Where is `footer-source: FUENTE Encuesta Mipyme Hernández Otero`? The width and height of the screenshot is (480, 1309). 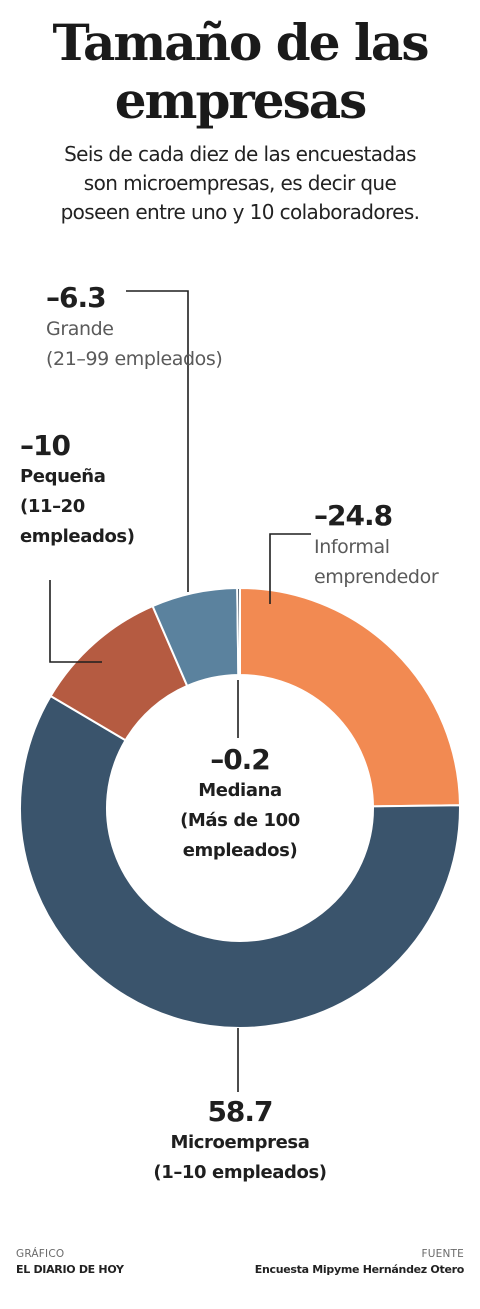
footer-source: FUENTE Encuesta Mipyme Hernández Otero is located at coordinates (359, 1262).